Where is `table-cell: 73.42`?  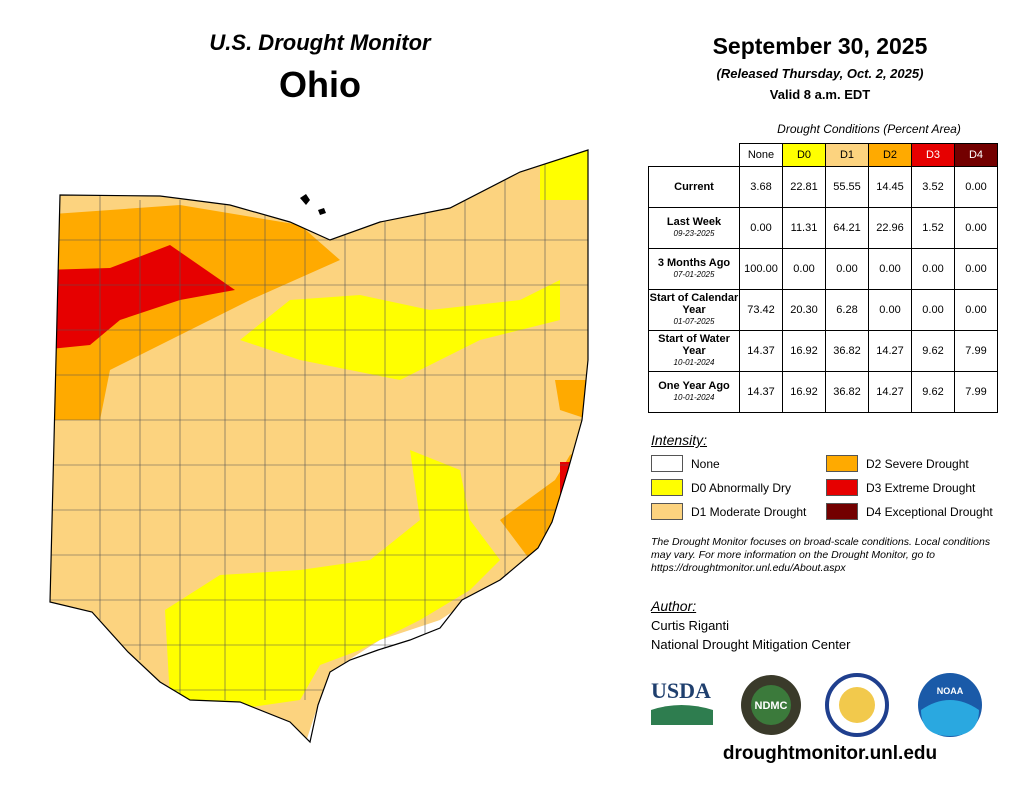
table-cell: 73.42 is located at coordinates (761, 310).